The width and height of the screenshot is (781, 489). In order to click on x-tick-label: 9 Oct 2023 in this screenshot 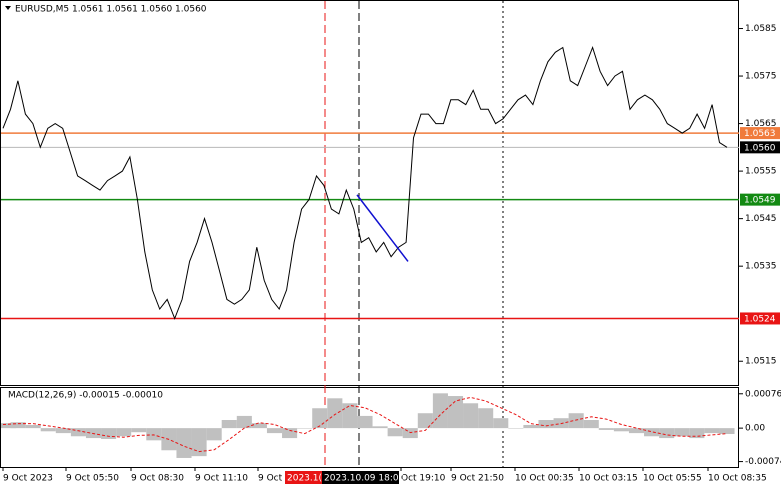, I will do `click(28, 479)`.